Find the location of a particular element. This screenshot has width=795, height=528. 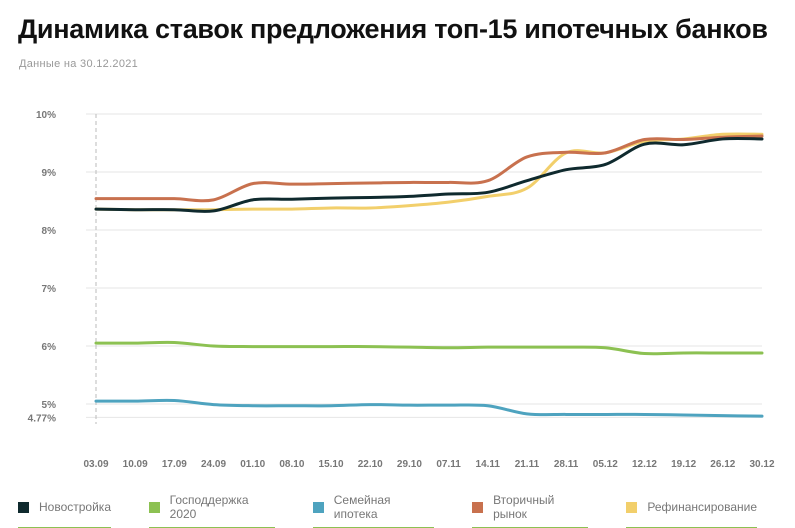

legend-label: Семейная ипотека is located at coordinates (362, 507).